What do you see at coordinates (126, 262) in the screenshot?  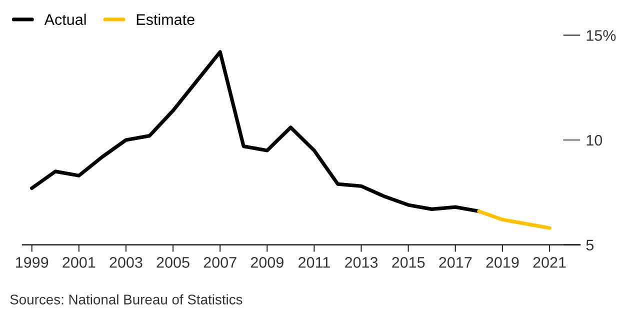 I see `x-tick-label: 2003` at bounding box center [126, 262].